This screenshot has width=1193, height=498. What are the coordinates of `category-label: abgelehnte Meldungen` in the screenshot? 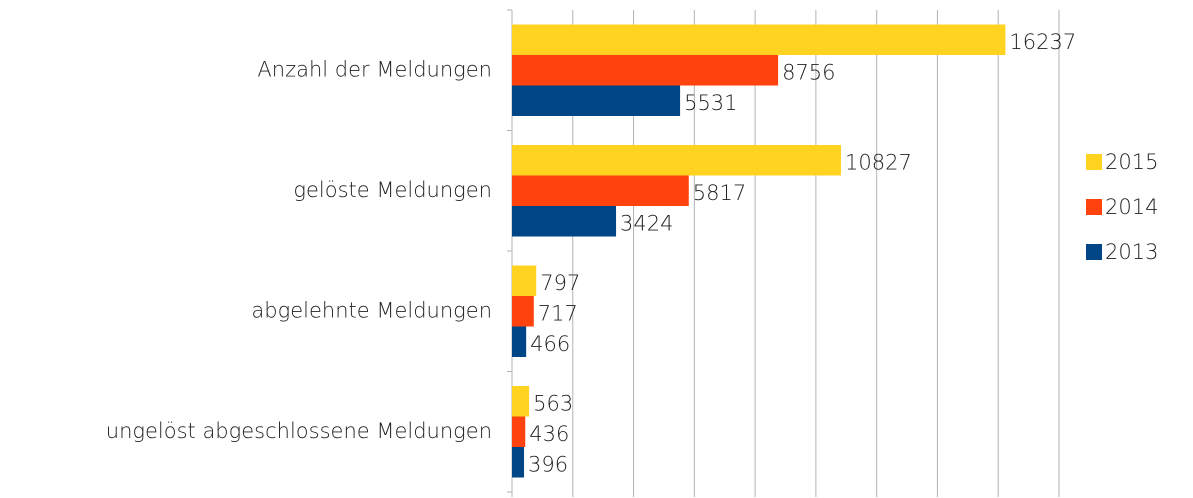 It's located at (371, 310).